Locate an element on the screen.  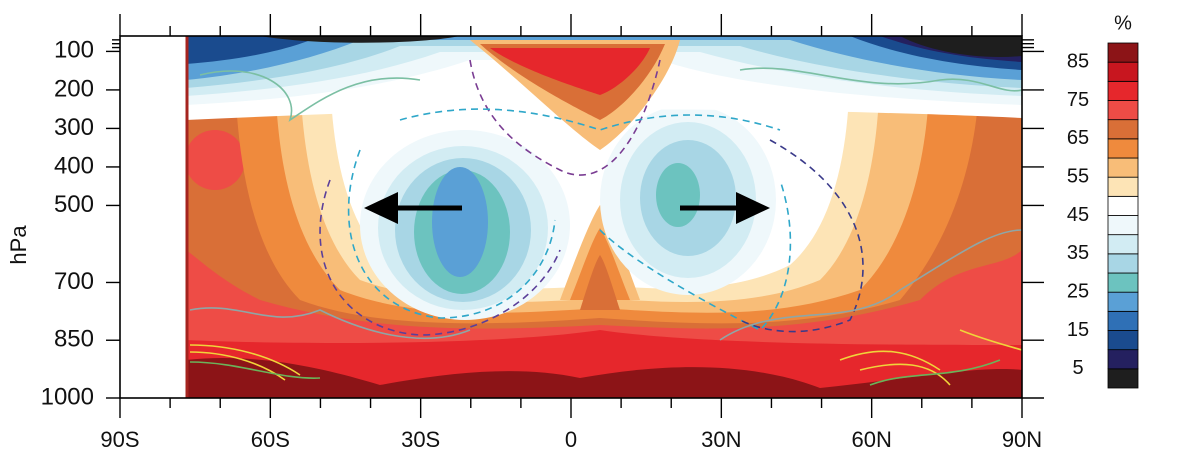
y-tick-label: 300 is located at coordinates (74, 127).